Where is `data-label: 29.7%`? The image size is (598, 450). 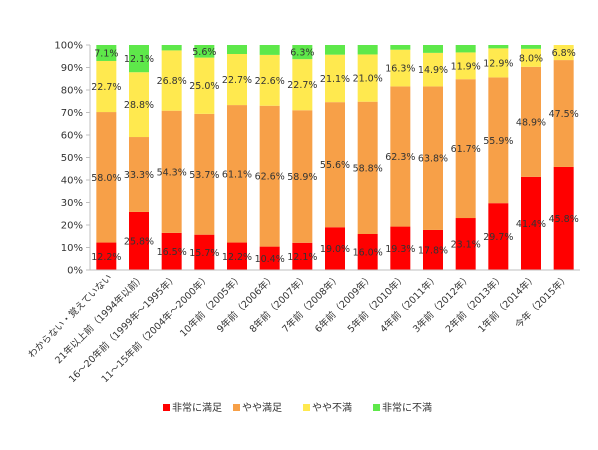
data-label: 29.7% is located at coordinates (498, 237).